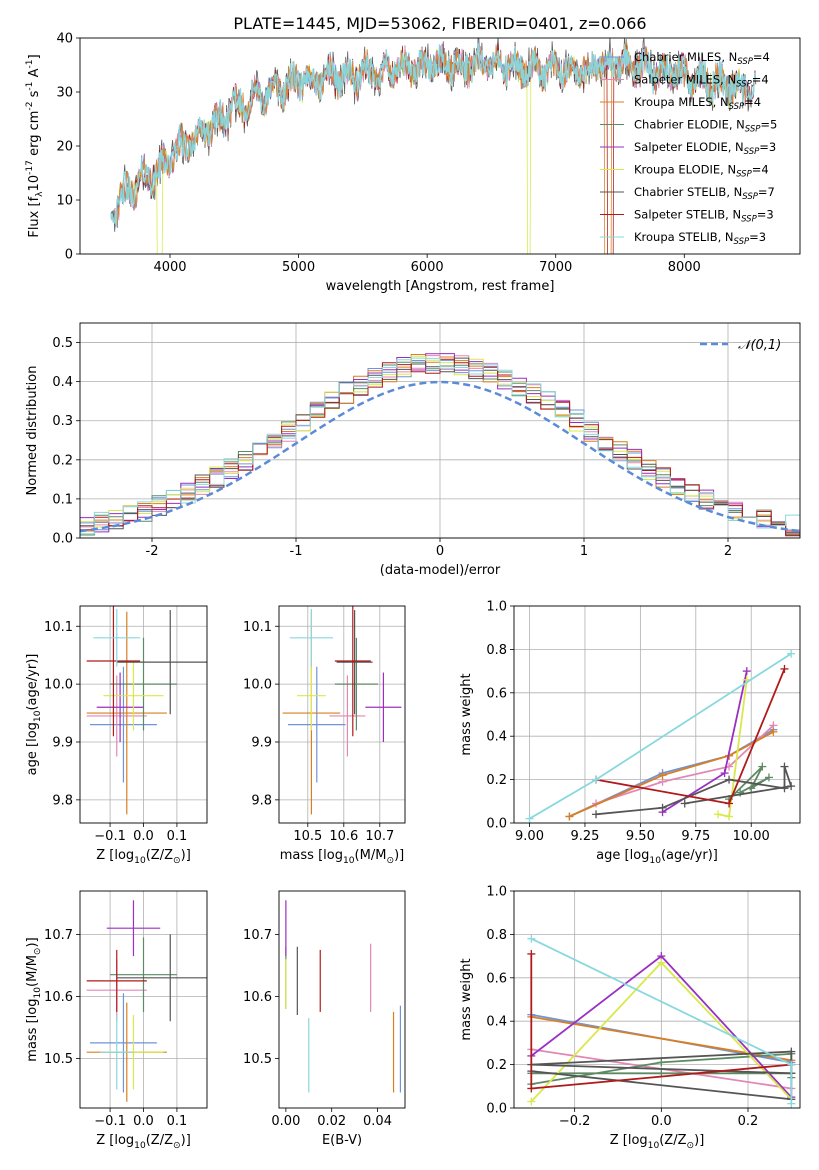 This screenshot has height=1170, width=819. Describe the element at coordinates (702, 58) in the screenshot. I see `legend-entry-chabrier-miles: Chabrier MILES, NSSP=4` at that location.